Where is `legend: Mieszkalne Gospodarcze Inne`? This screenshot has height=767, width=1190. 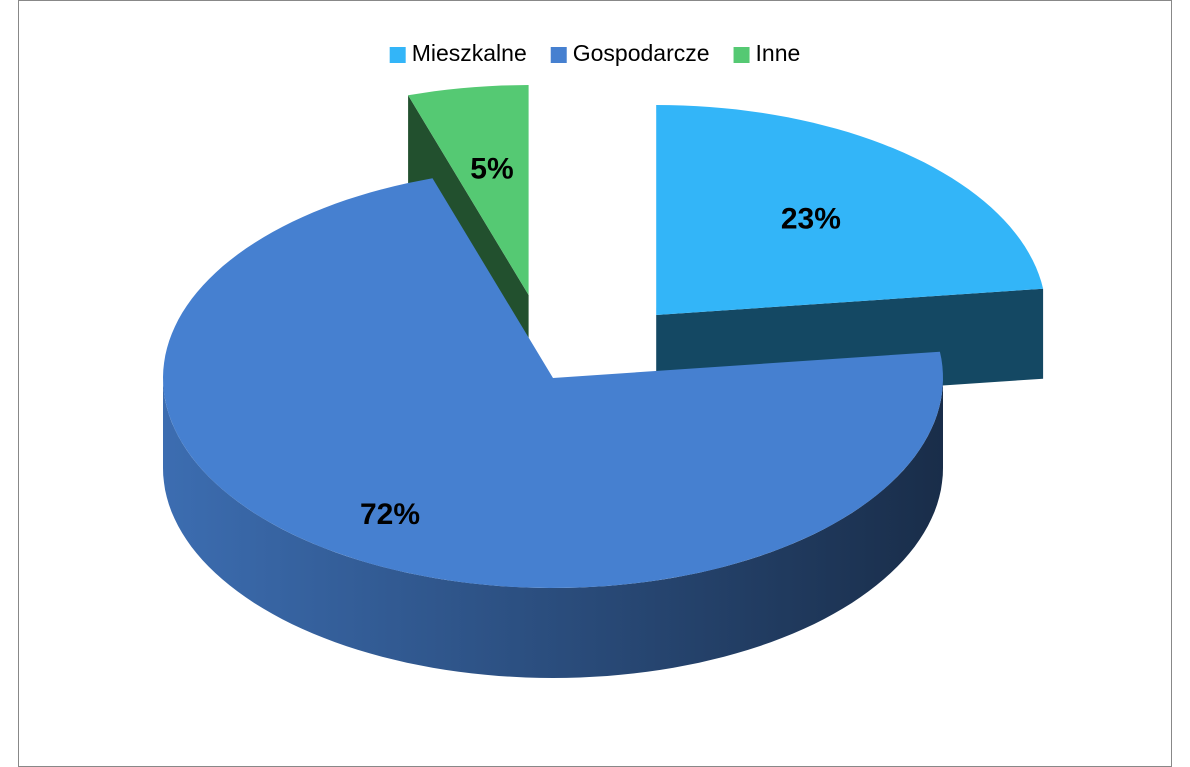 legend: Mieszkalne Gospodarcze Inne is located at coordinates (595, 53).